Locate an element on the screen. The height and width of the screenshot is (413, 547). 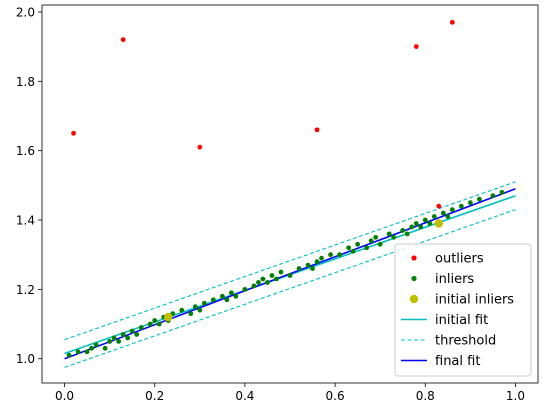
x-tick-label: 0.8 is located at coordinates (425, 396).